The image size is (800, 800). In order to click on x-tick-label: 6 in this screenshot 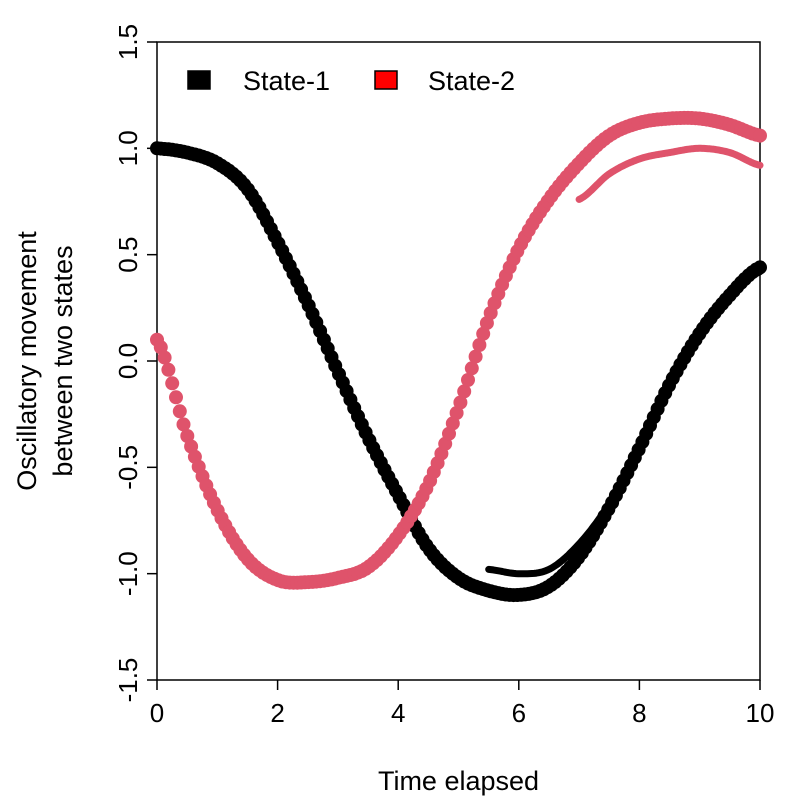, I will do `click(519, 713)`.